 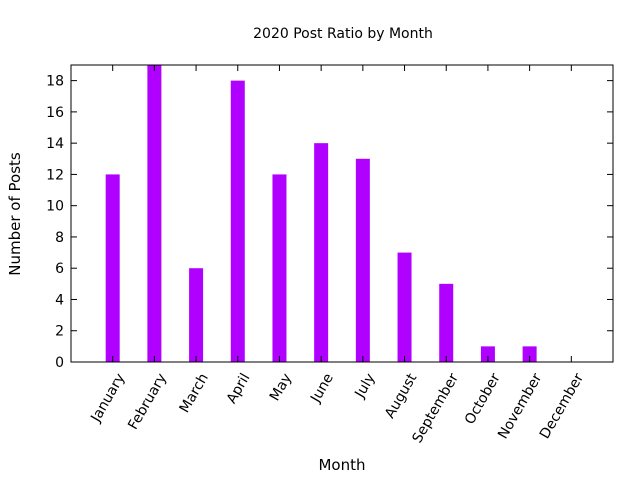 What do you see at coordinates (483, 399) in the screenshot?
I see `x-tick-label-october: October` at bounding box center [483, 399].